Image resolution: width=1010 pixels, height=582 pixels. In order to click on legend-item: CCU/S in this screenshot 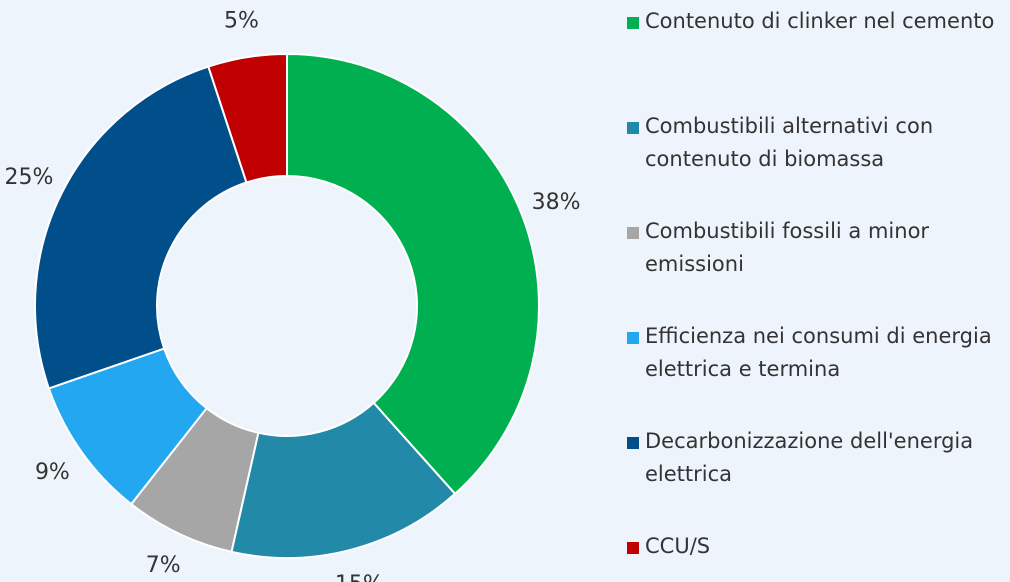, I will do `click(817, 546)`.